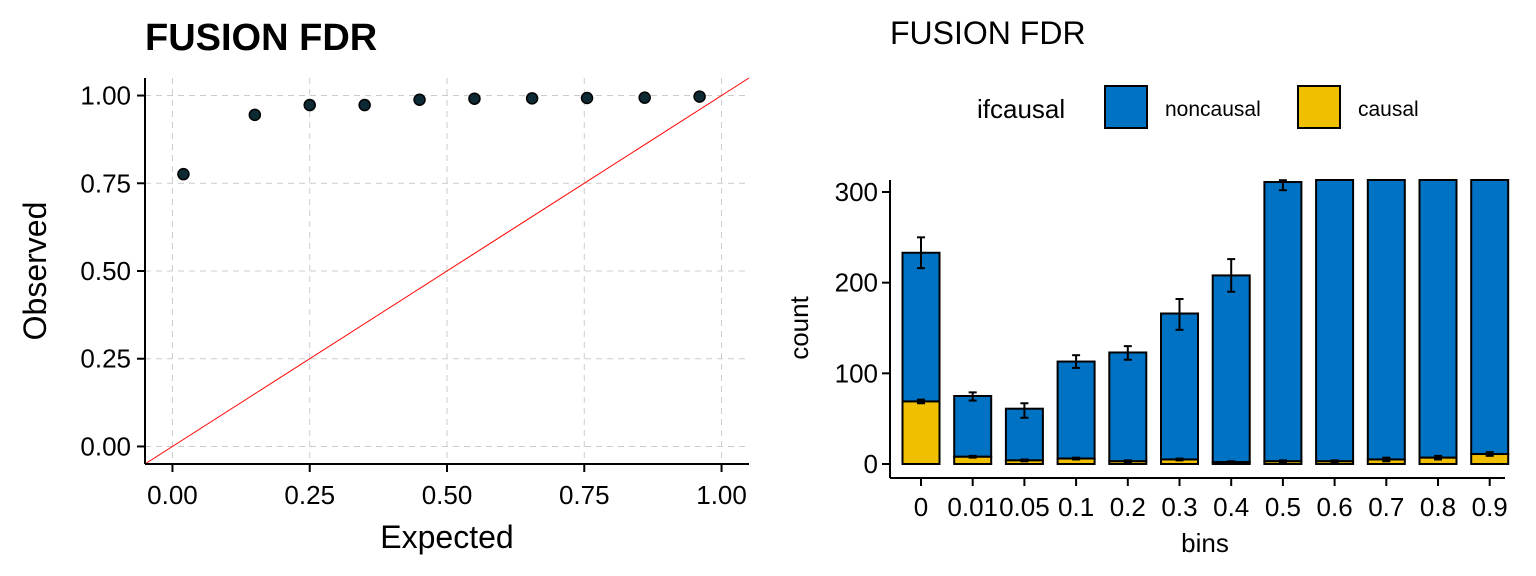  What do you see at coordinates (1231, 507) in the screenshot?
I see `x-tick-label: 0.4` at bounding box center [1231, 507].